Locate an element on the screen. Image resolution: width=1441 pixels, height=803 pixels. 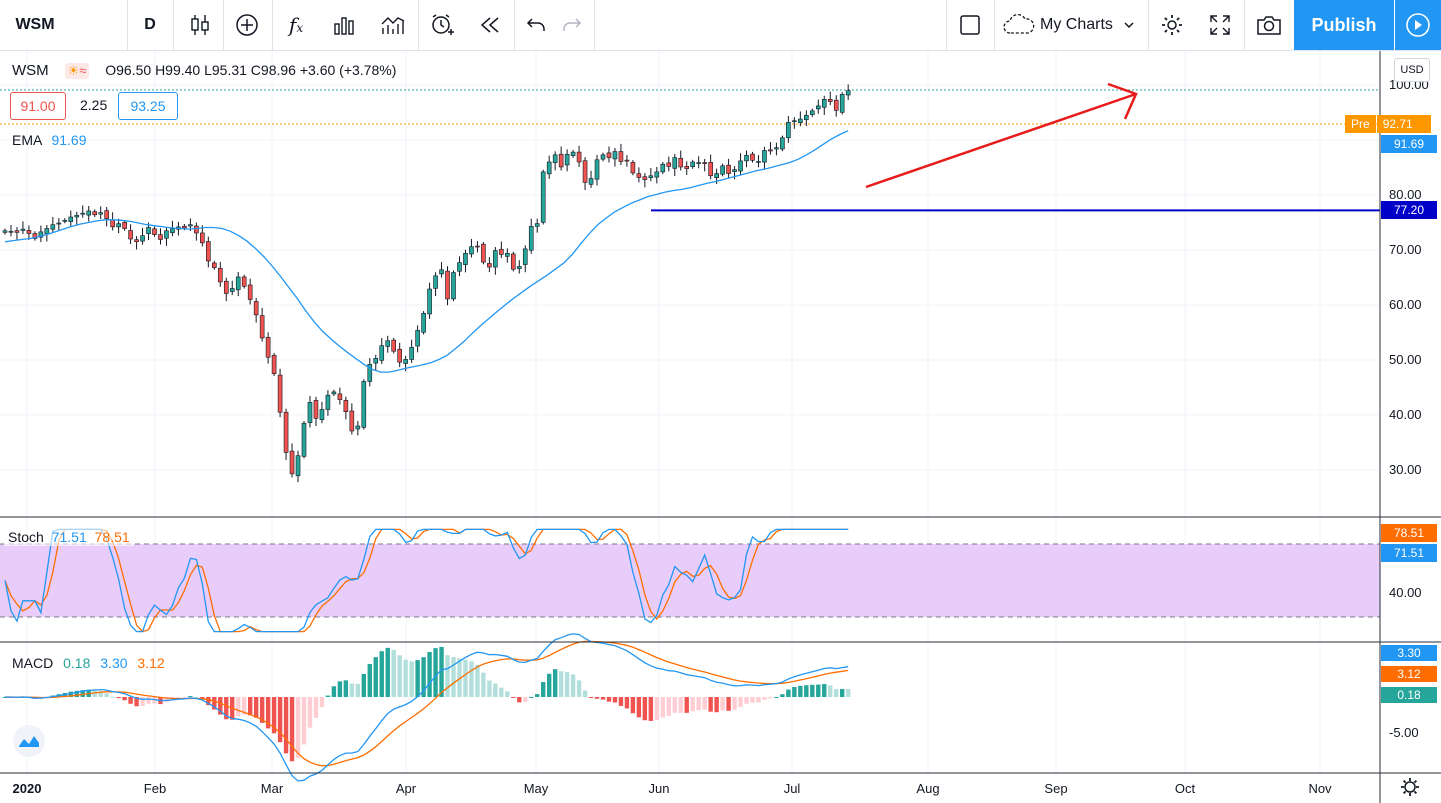
macd-signal-line is located at coordinates (427, 703).